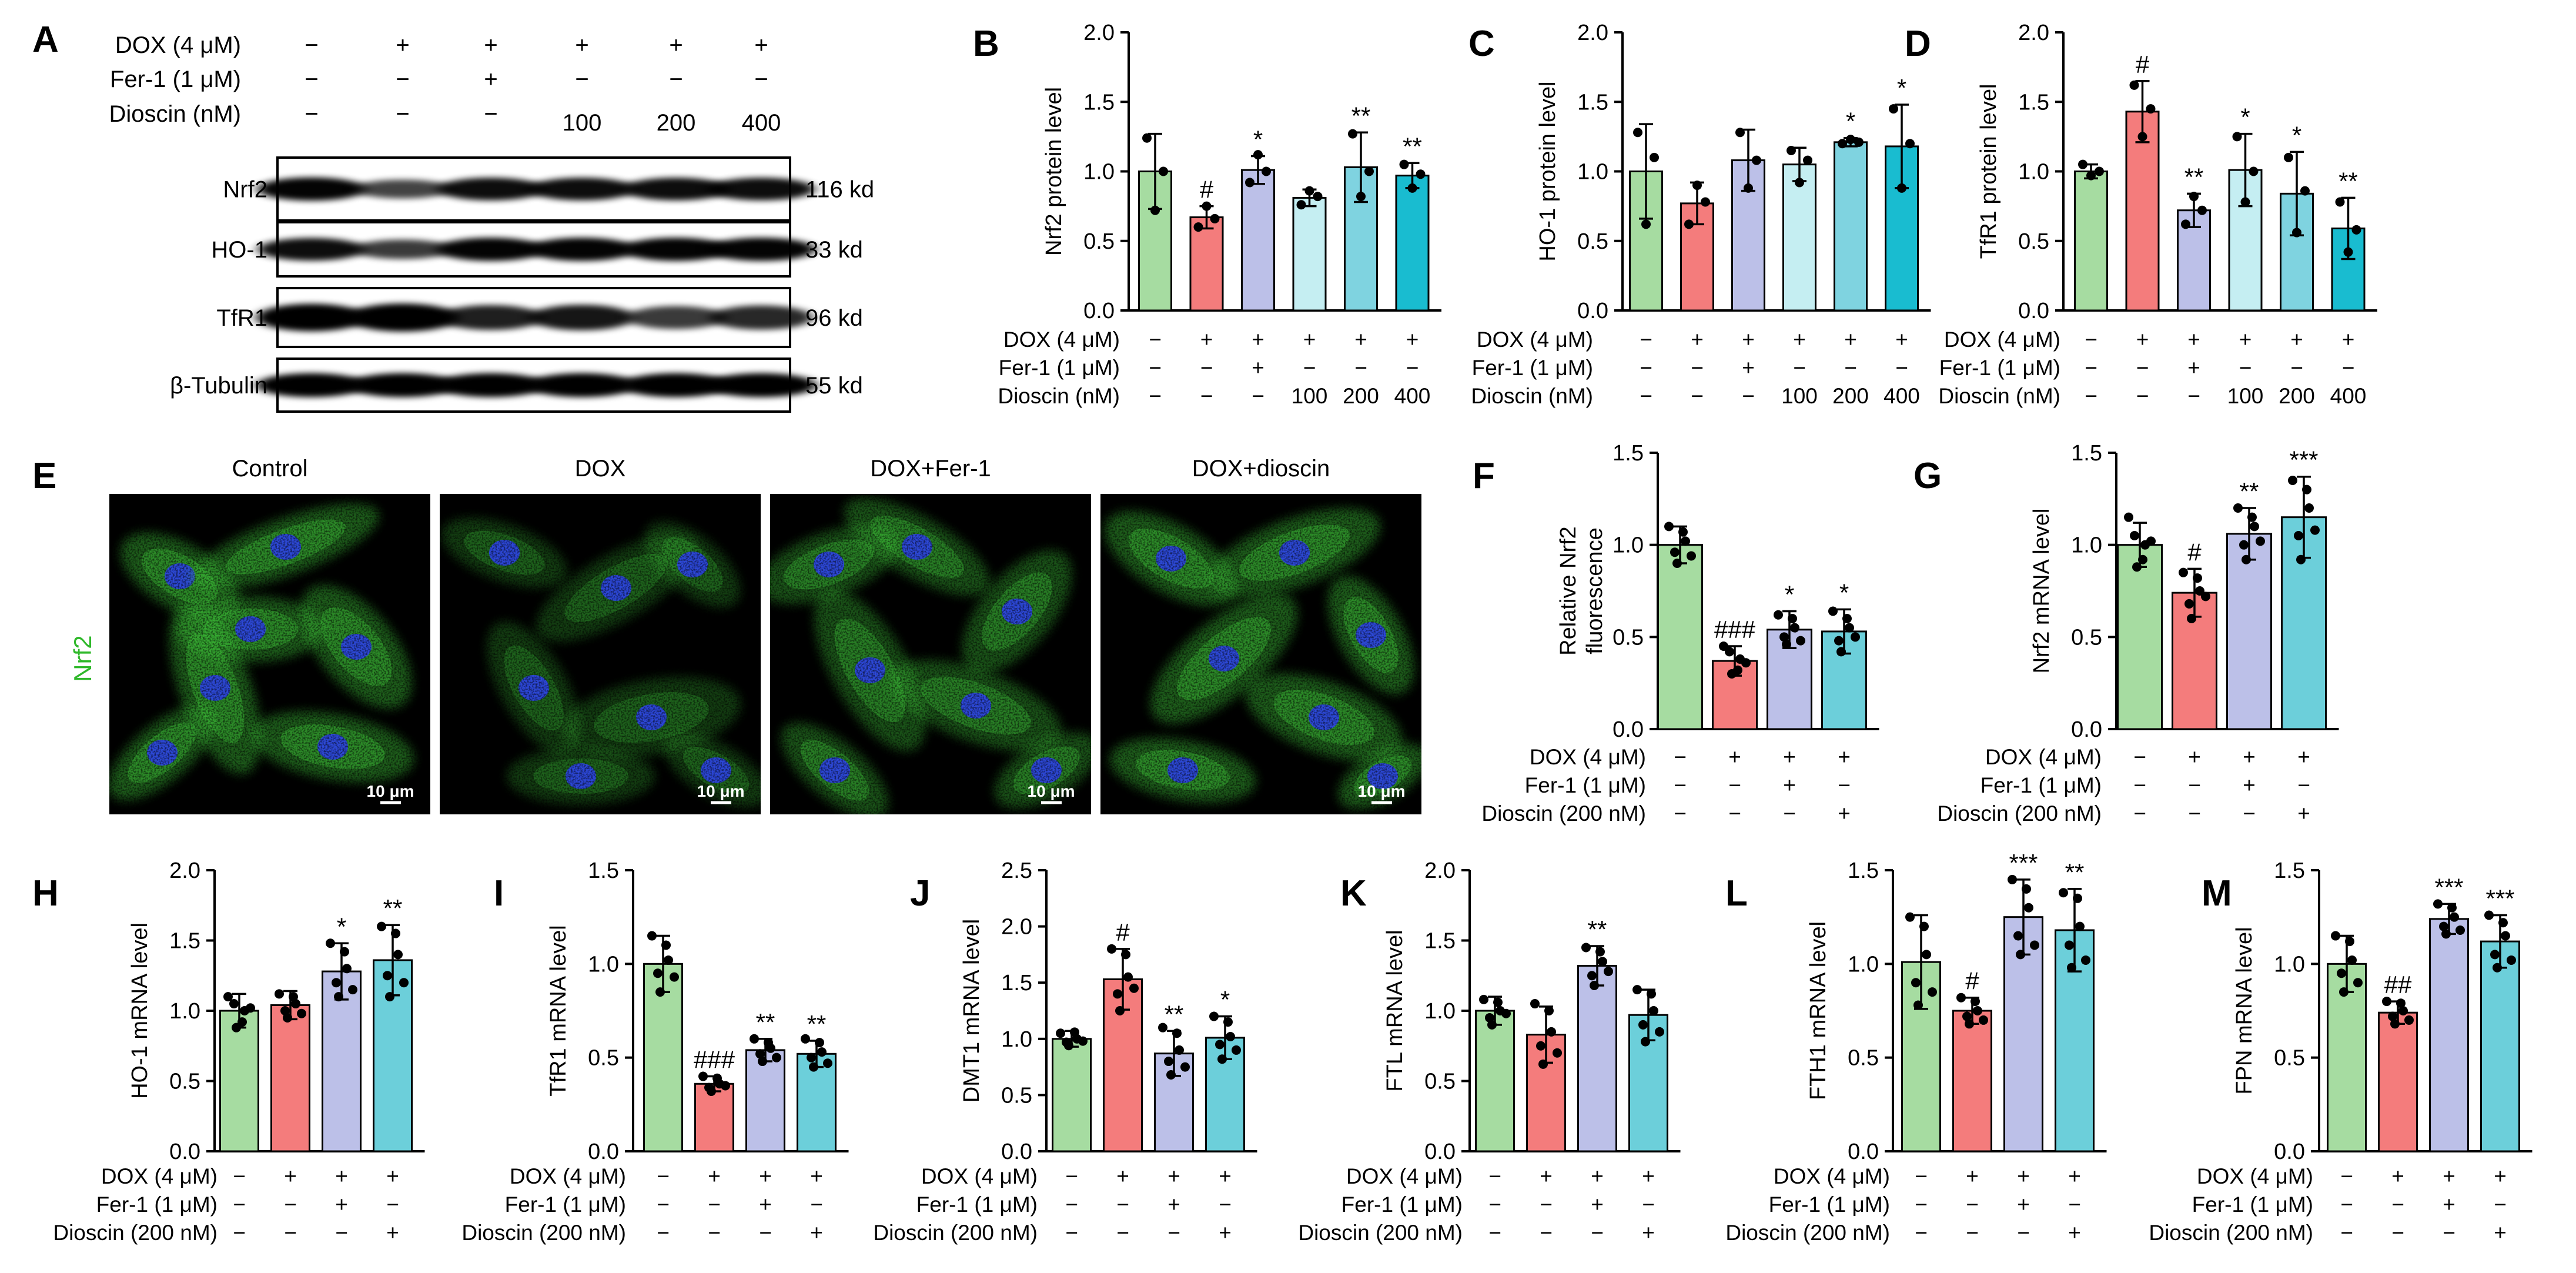 The width and height of the screenshot is (2576, 1273). What do you see at coordinates (1481, 44) in the screenshot?
I see `panel-letter: C` at bounding box center [1481, 44].